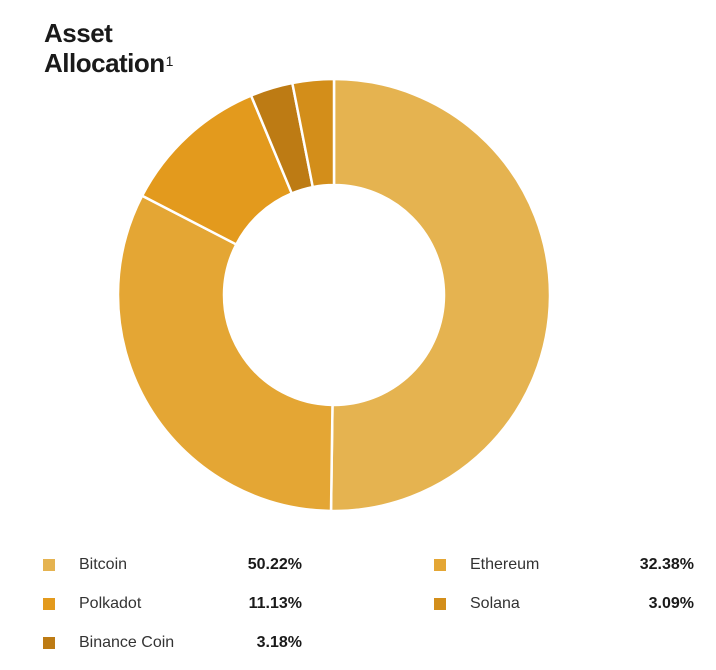 The image size is (716, 670). I want to click on legend-value-bitcoin: 50.22%, so click(274, 564).